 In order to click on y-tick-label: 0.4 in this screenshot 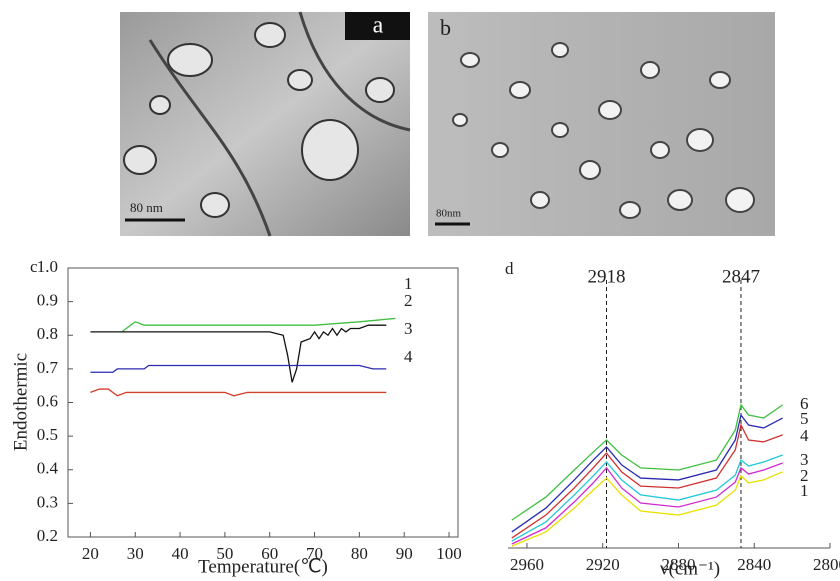, I will do `click(48, 468)`.